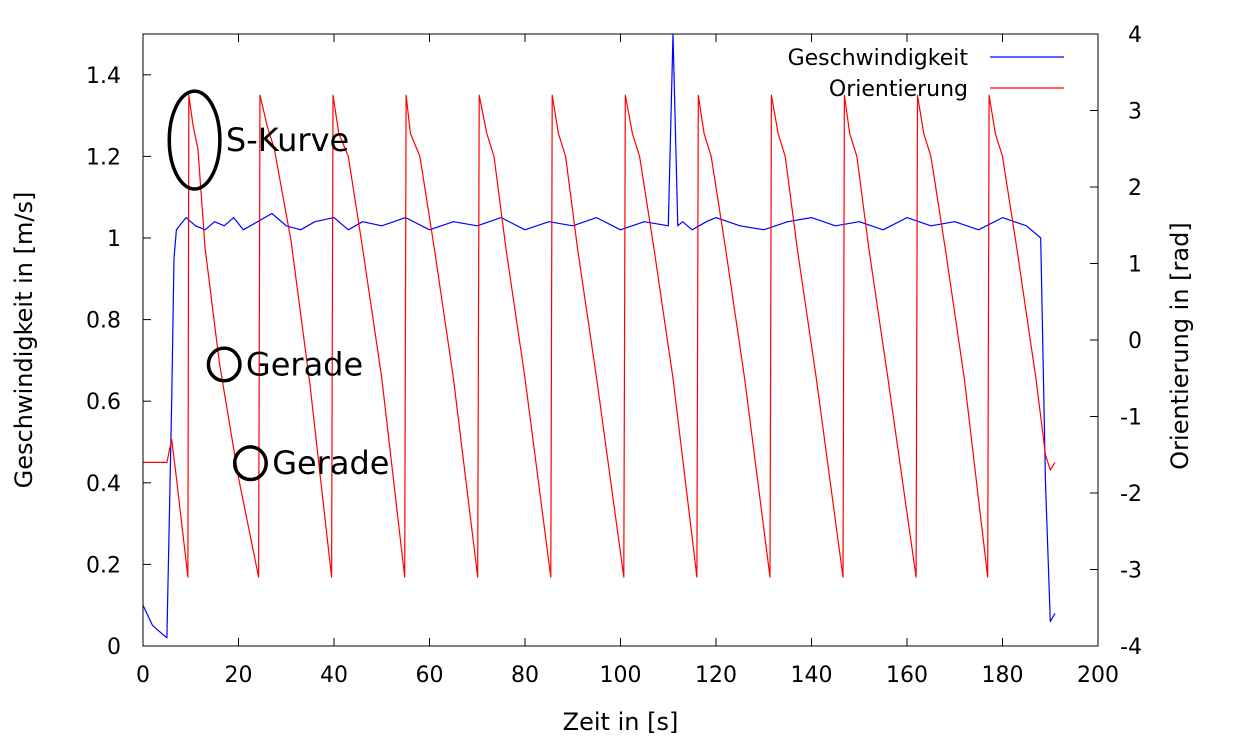 The height and width of the screenshot is (750, 1250). Describe the element at coordinates (812, 675) in the screenshot. I see `x-tick-label: 140` at that location.